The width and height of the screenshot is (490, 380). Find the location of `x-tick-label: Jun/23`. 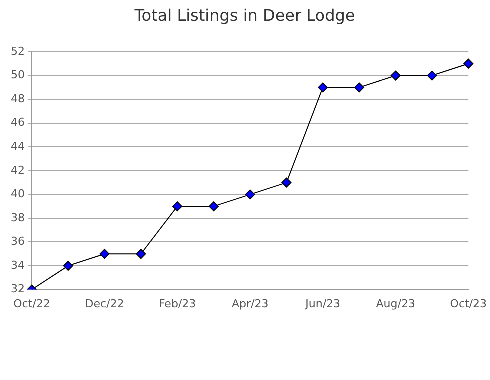

x-tick-label: Jun/23 is located at coordinates (322, 303).